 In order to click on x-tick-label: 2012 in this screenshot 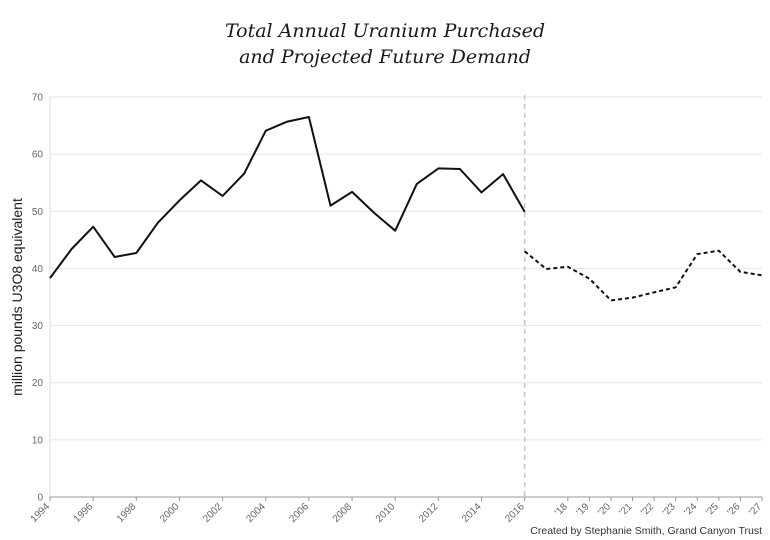, I will do `click(429, 513)`.